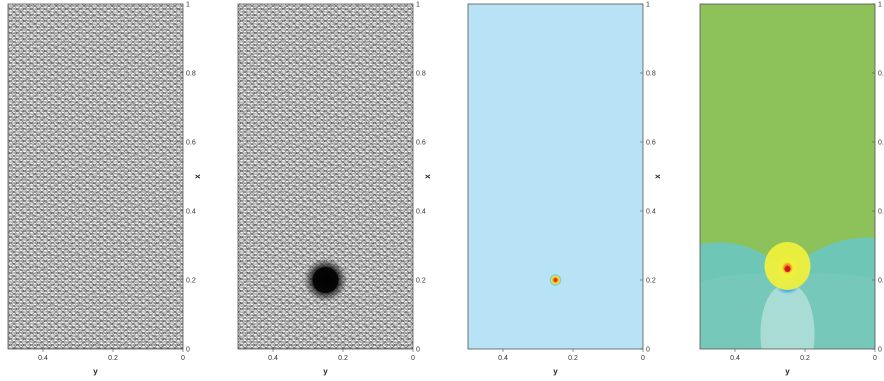 This screenshot has height=381, width=884. I want to click on hot-center, so click(787, 269).